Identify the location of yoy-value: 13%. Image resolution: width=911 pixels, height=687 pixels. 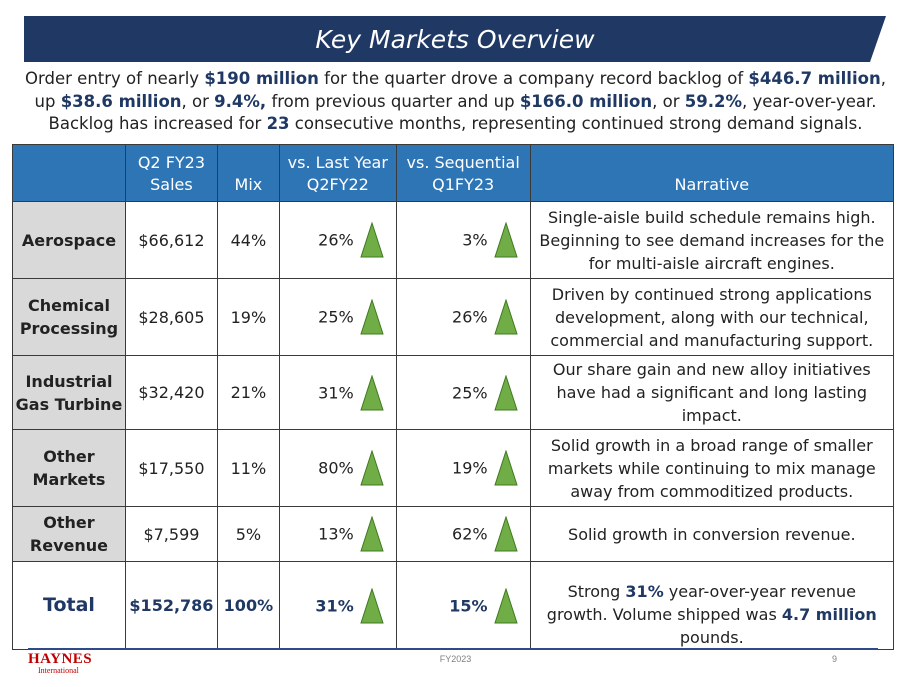
(336, 534).